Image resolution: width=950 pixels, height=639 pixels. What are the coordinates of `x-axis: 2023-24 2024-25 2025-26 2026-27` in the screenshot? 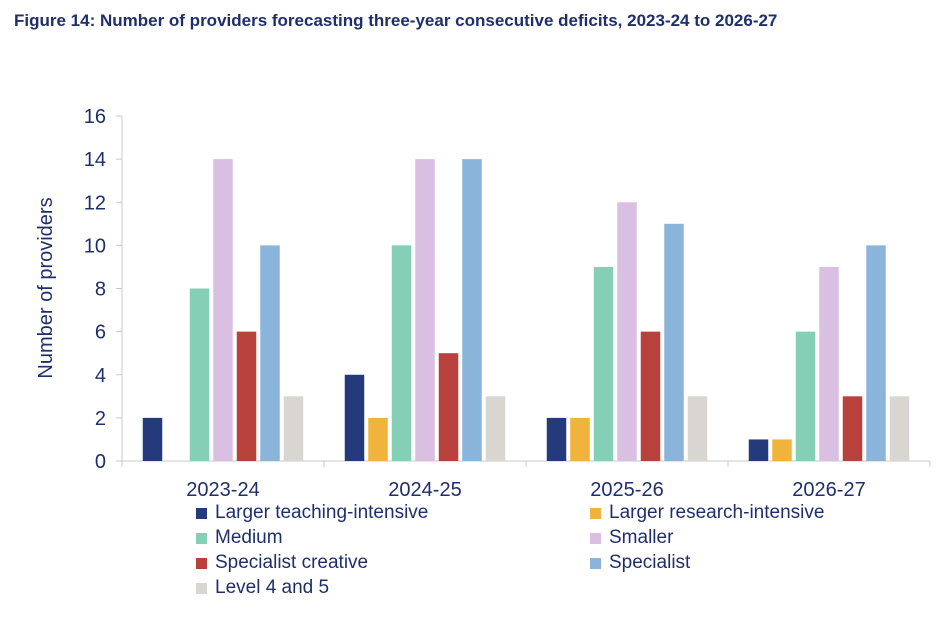 It's located at (526, 480).